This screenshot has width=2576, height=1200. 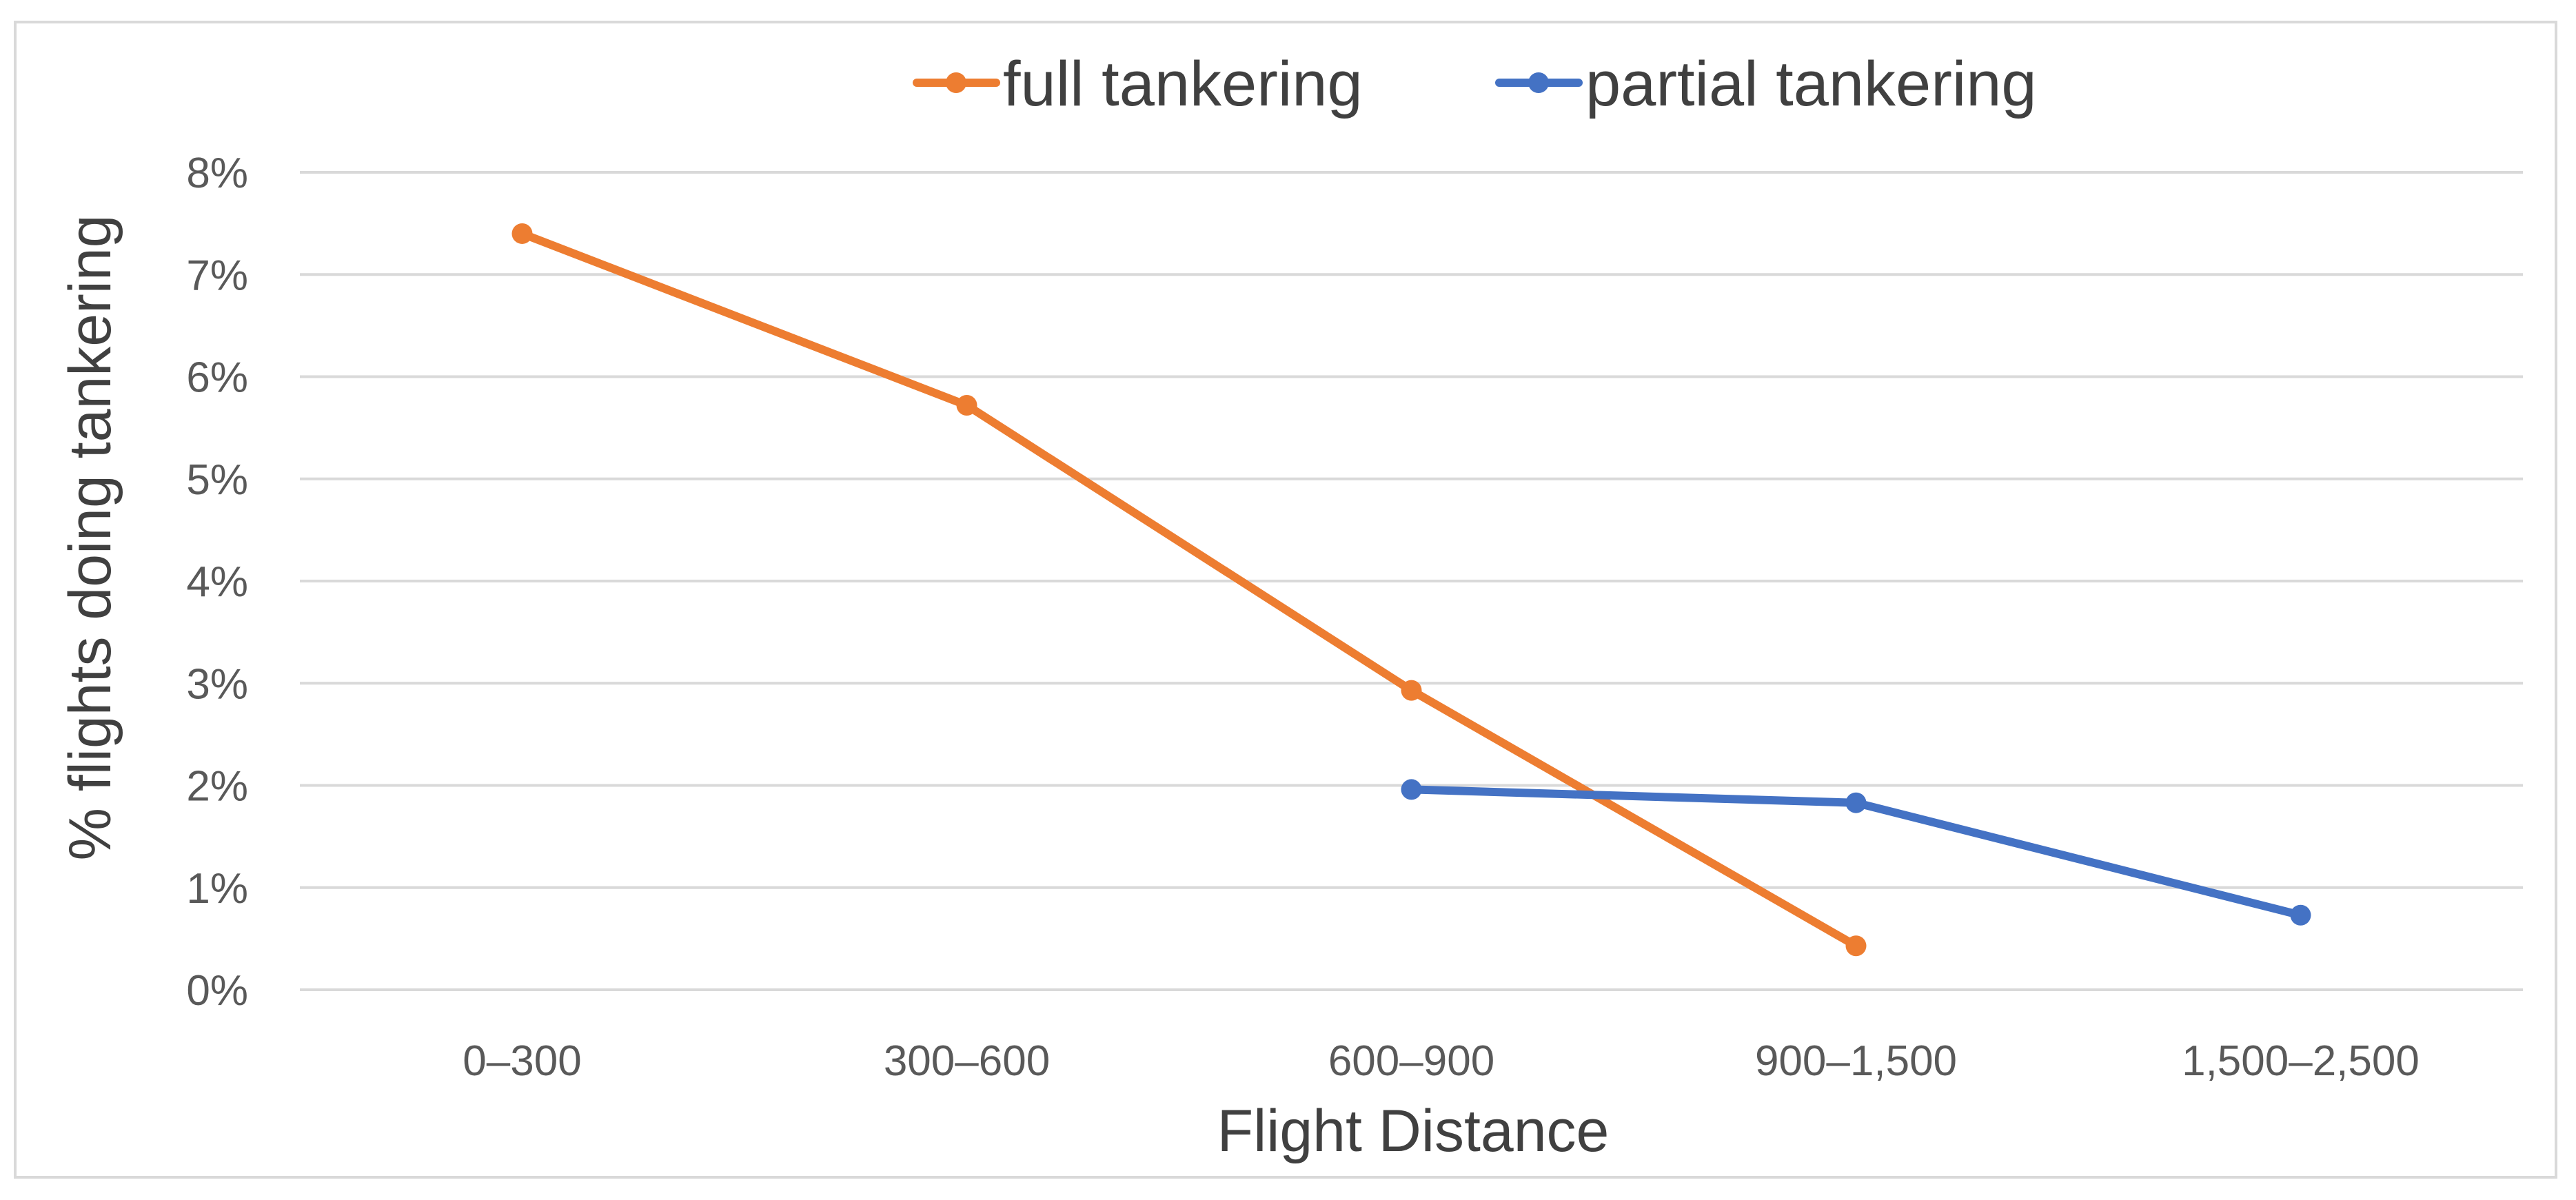 I want to click on legend-label: partial tankering, so click(x=1811, y=84).